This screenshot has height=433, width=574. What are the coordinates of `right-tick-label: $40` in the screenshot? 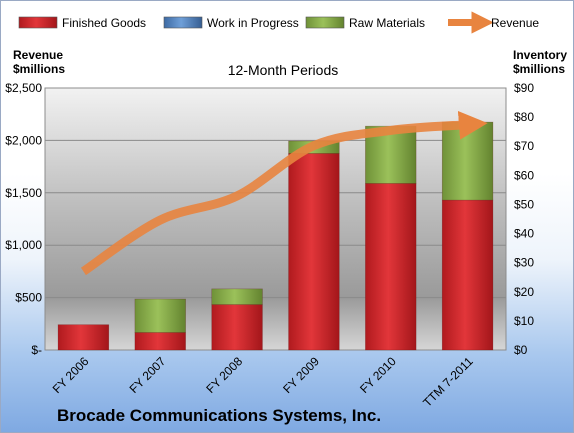 It's located at (524, 234).